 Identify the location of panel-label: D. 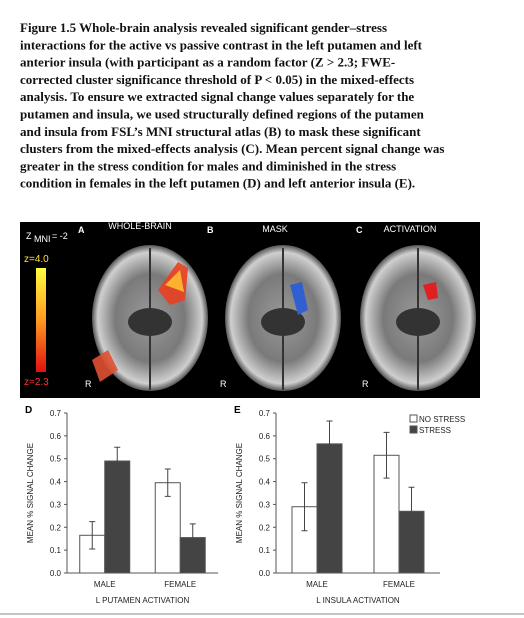
(28, 410).